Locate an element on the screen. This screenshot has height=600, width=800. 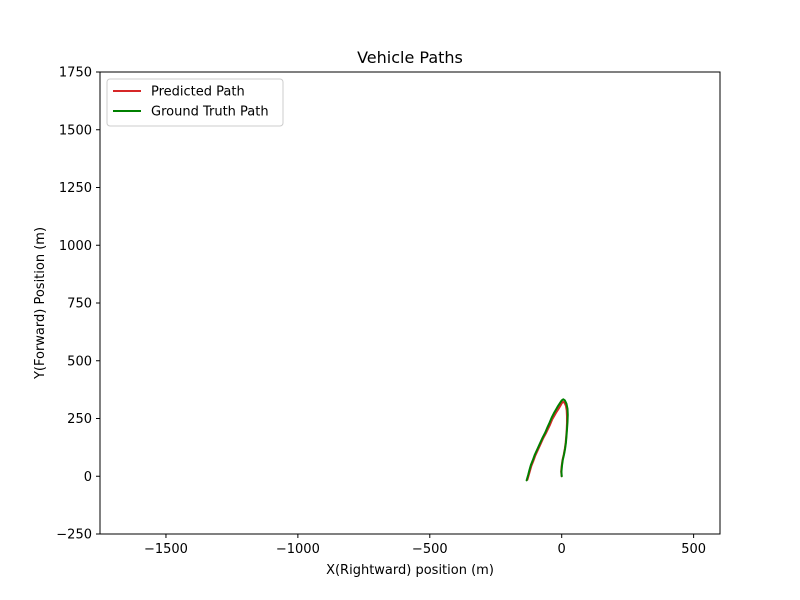
series-layer is located at coordinates (547, 440).